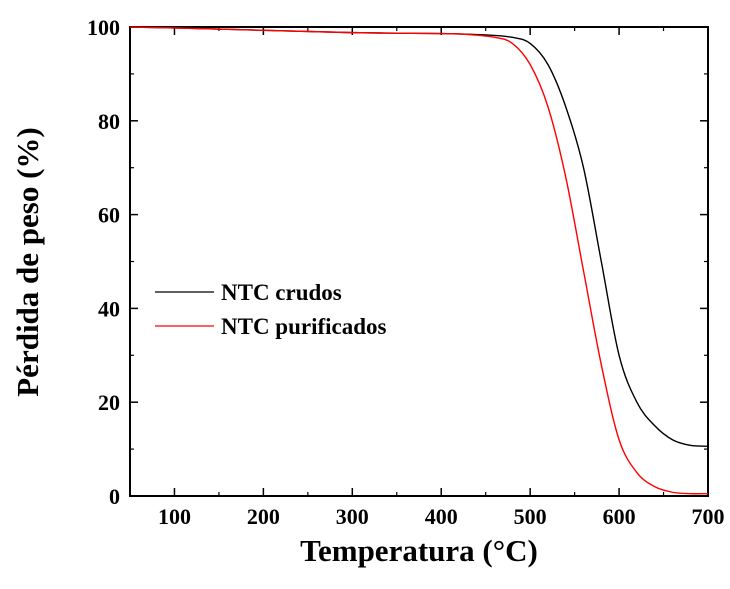 The height and width of the screenshot is (589, 730). I want to click on legend-label-ntc-purificados: NTC purificados, so click(304, 326).